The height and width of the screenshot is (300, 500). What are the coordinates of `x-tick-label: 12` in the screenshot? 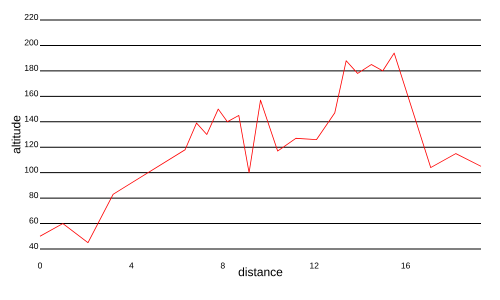 It's located at (314, 265).